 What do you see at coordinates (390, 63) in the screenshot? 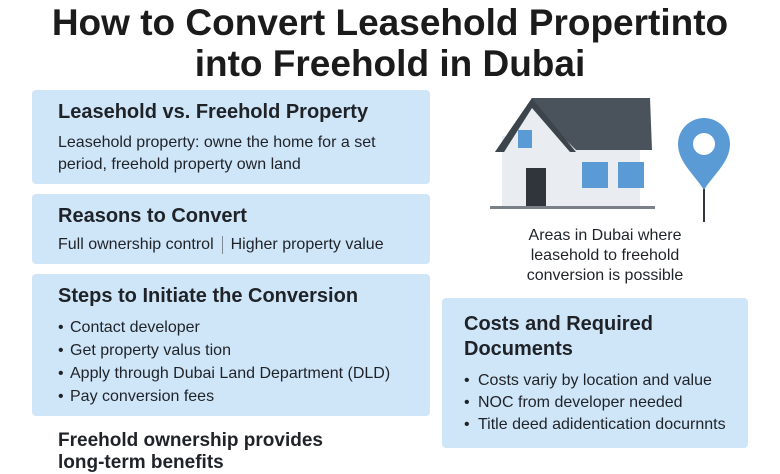
I see `title-line-2: into Freehold in Dubai` at bounding box center [390, 63].